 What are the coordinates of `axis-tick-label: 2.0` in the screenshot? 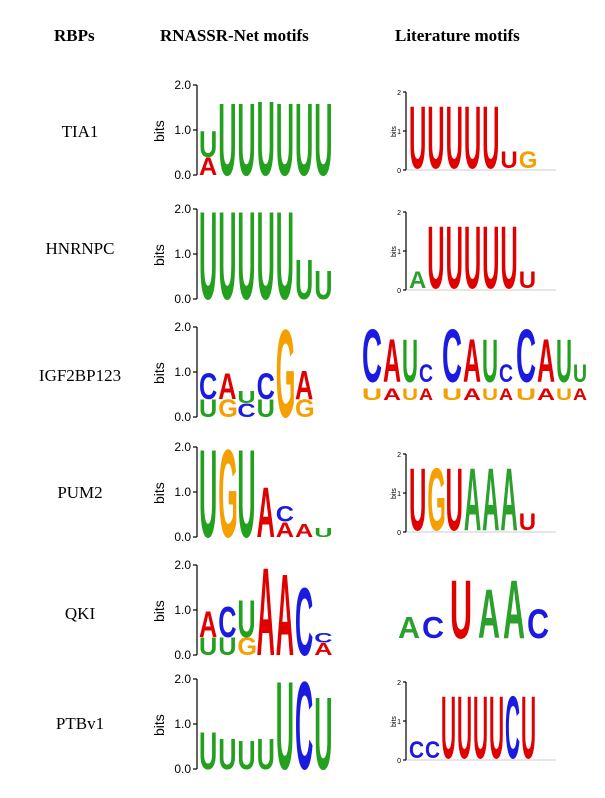 It's located at (182, 565).